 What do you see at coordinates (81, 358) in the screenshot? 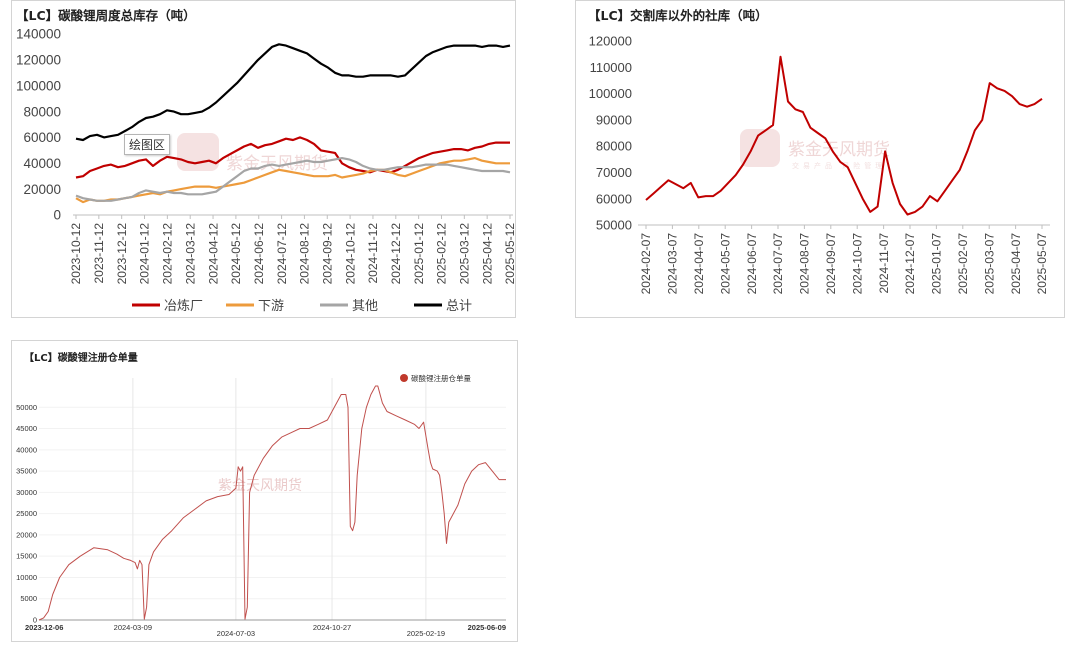
I see `chart-title: 【LC】碳酸锂注册仓单量` at bounding box center [81, 358].